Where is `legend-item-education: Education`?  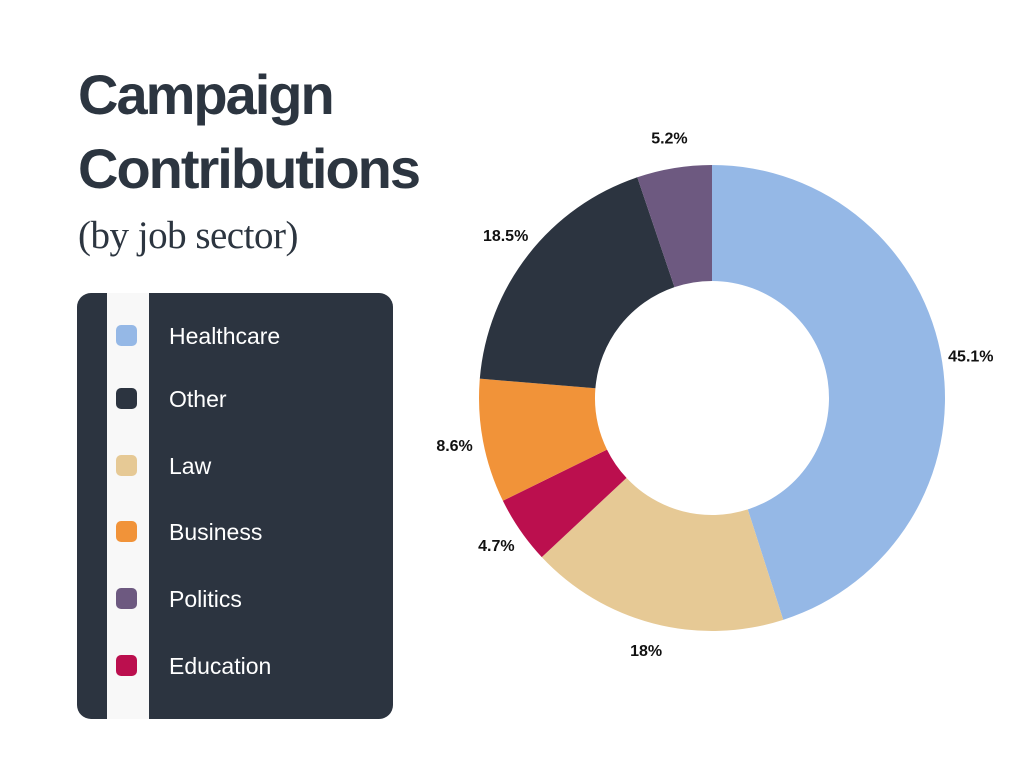 legend-item-education: Education is located at coordinates (235, 666).